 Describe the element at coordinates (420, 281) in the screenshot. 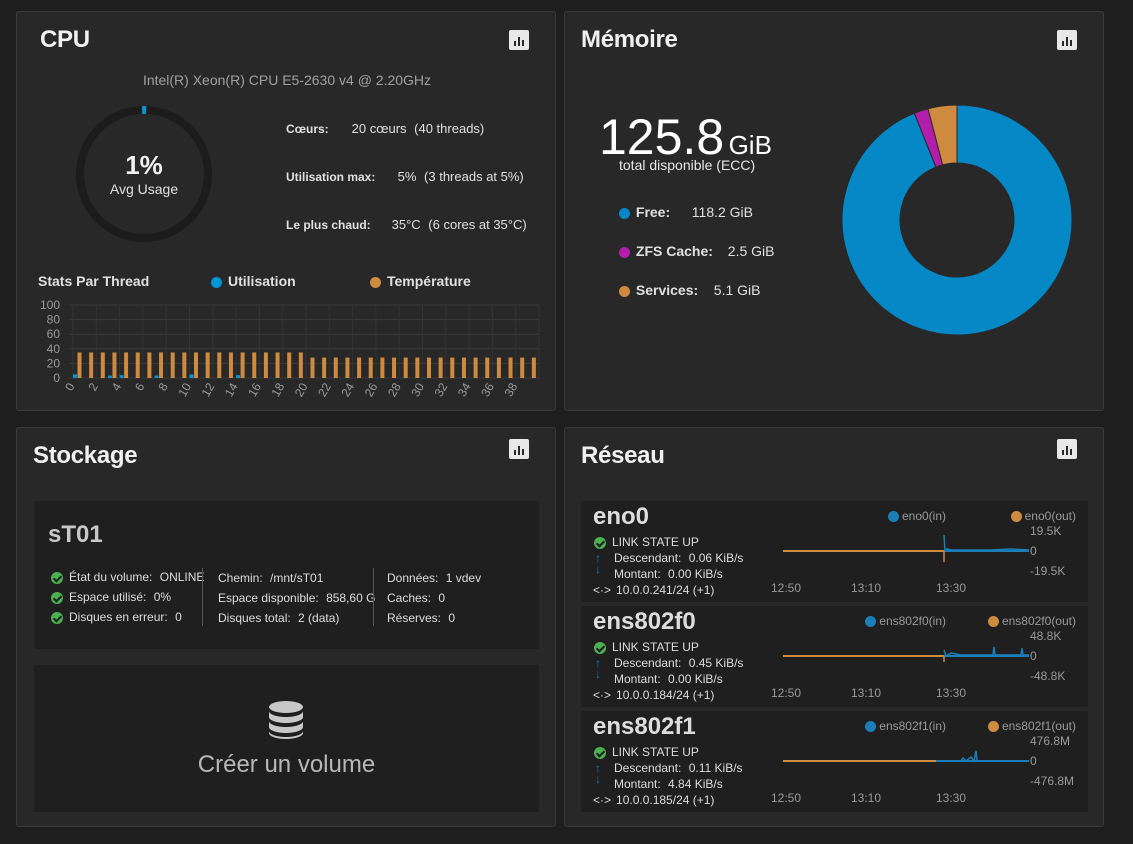

I see `legend-temperature: Température` at that location.